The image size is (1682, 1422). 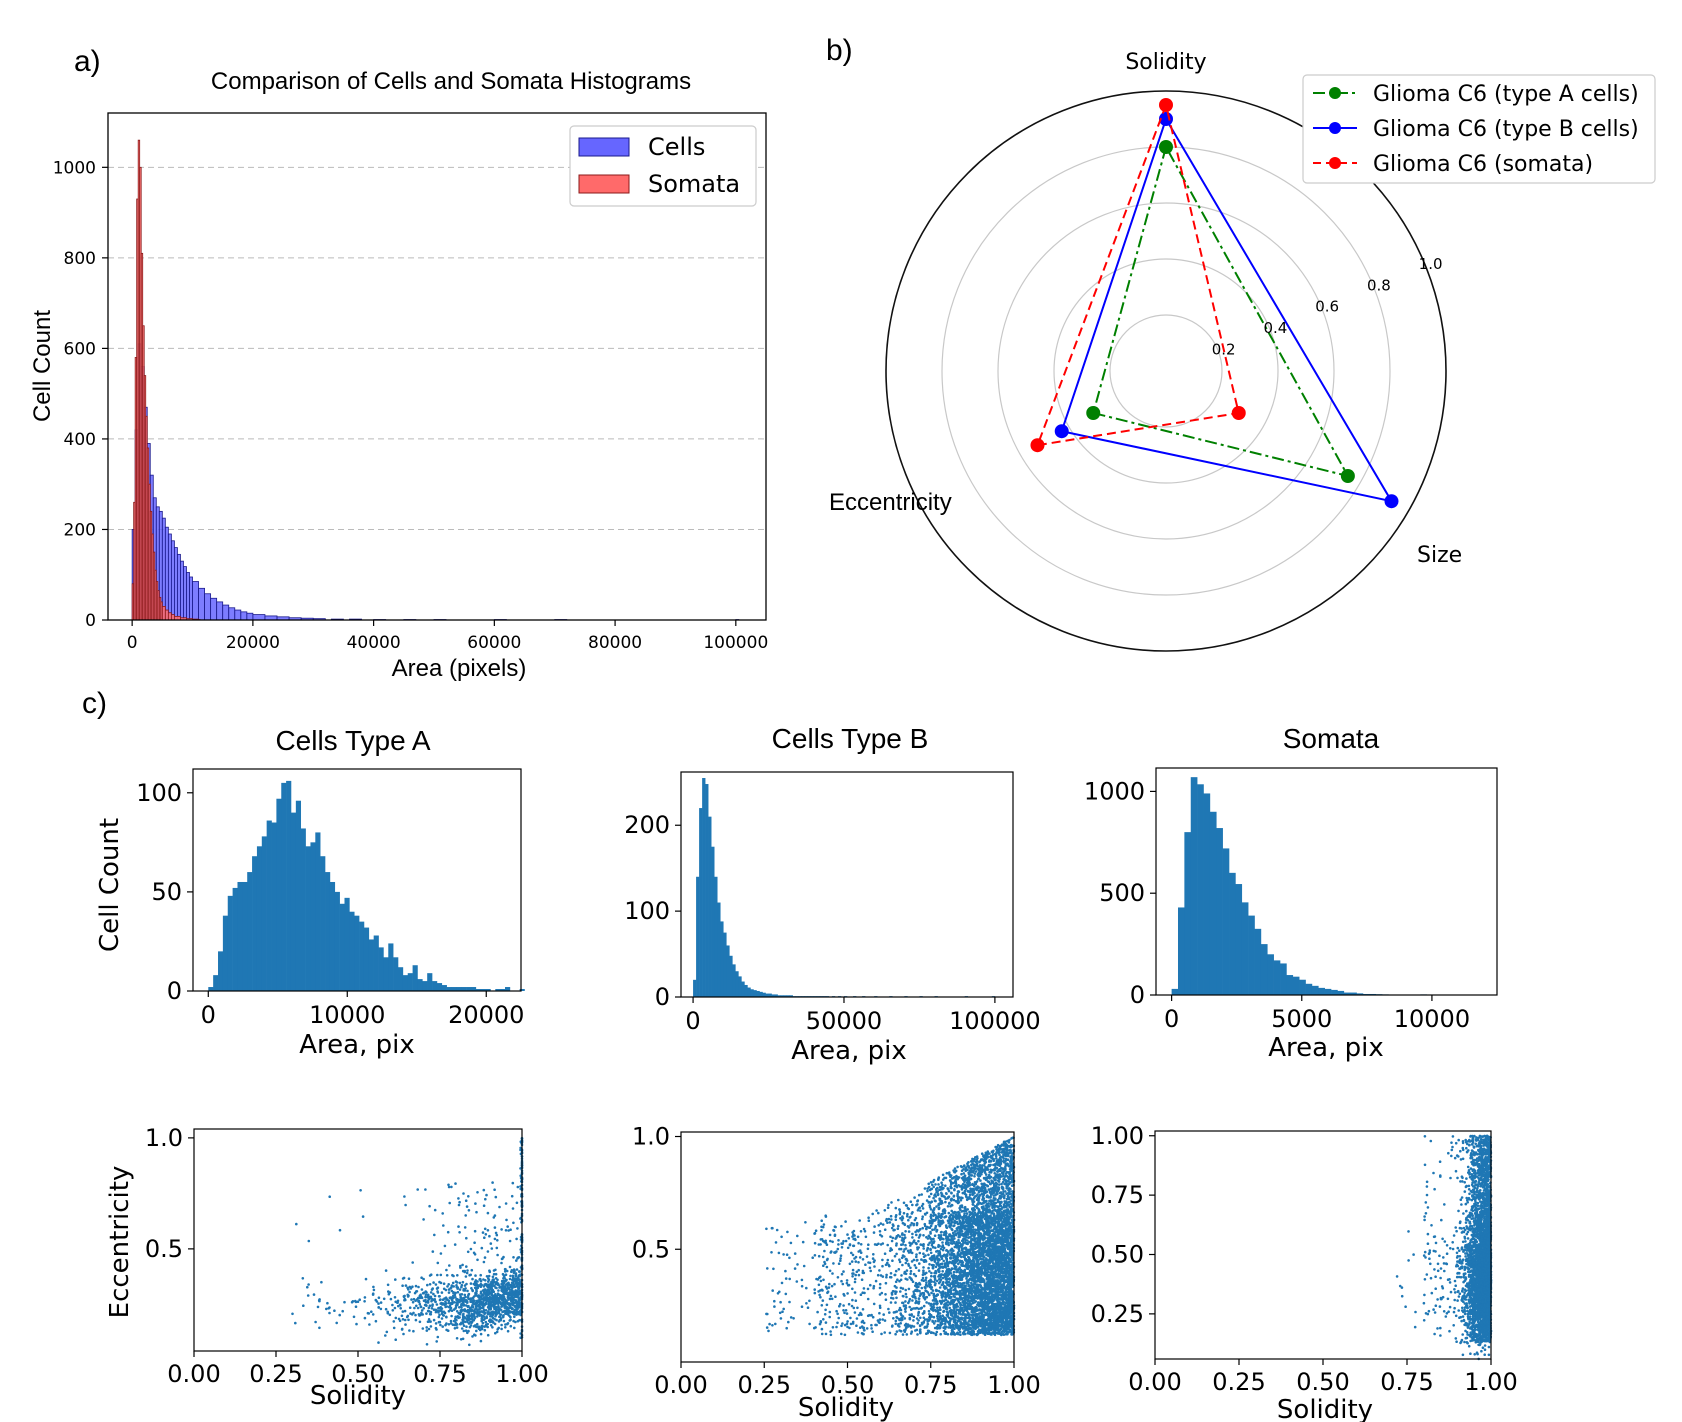 What do you see at coordinates (663, 166) in the screenshot?
I see `chart-a-legend: Cells Somata` at bounding box center [663, 166].